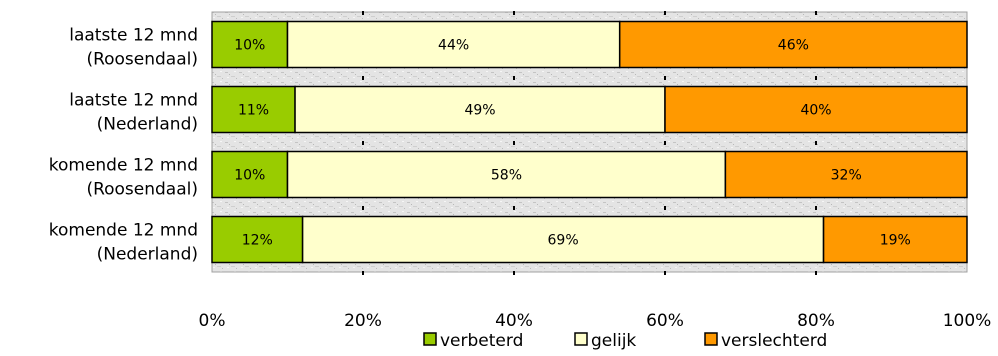  Describe the element at coordinates (212, 321) in the screenshot. I see `x-tick-label: 0%` at that location.